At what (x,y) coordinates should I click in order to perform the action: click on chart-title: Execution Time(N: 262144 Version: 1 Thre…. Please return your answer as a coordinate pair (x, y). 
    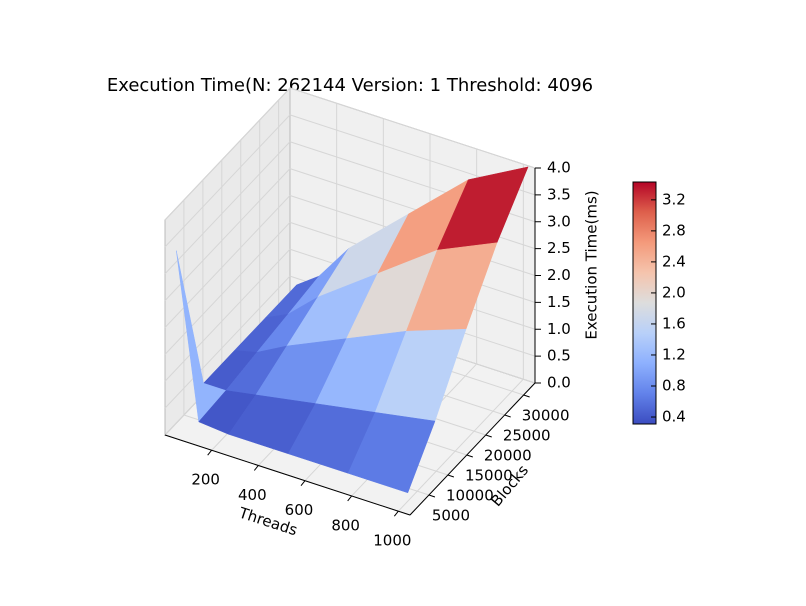
    Looking at the image, I should click on (350, 85).